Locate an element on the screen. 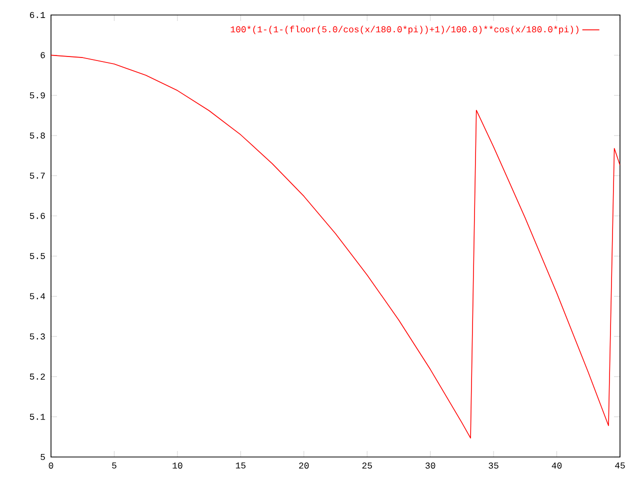 Image resolution: width=640 pixels, height=480 pixels. x-tick-label: 0 is located at coordinates (51, 465).